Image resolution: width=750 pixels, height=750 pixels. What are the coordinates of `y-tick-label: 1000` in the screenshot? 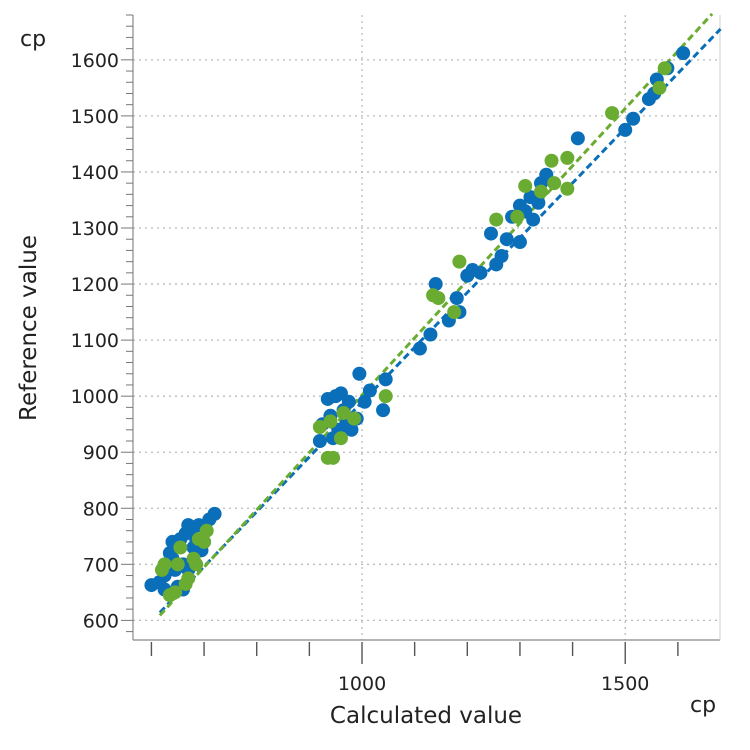 It's located at (95, 397).